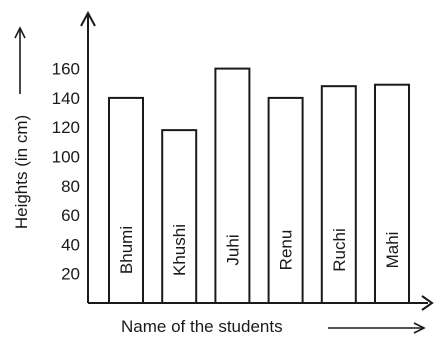  Describe the element at coordinates (70, 186) in the screenshot. I see `y-tick-label: 80` at that location.